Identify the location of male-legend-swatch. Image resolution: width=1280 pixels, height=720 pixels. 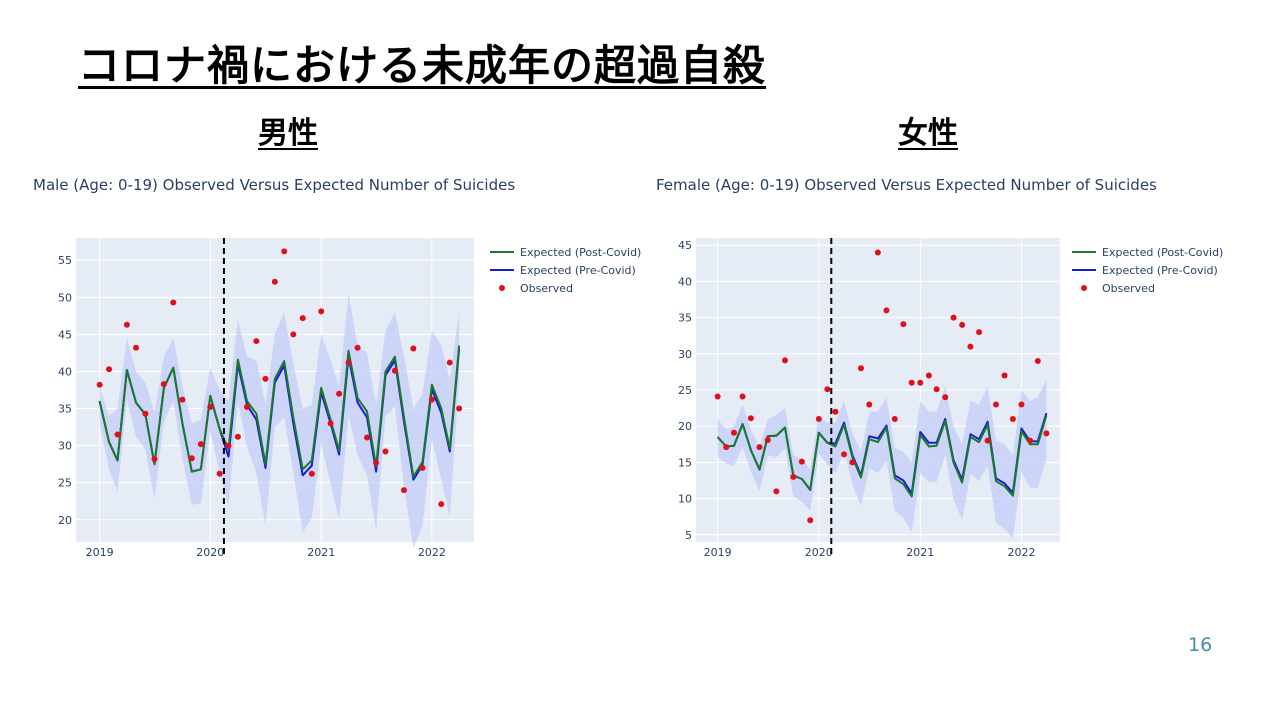
(502, 288).